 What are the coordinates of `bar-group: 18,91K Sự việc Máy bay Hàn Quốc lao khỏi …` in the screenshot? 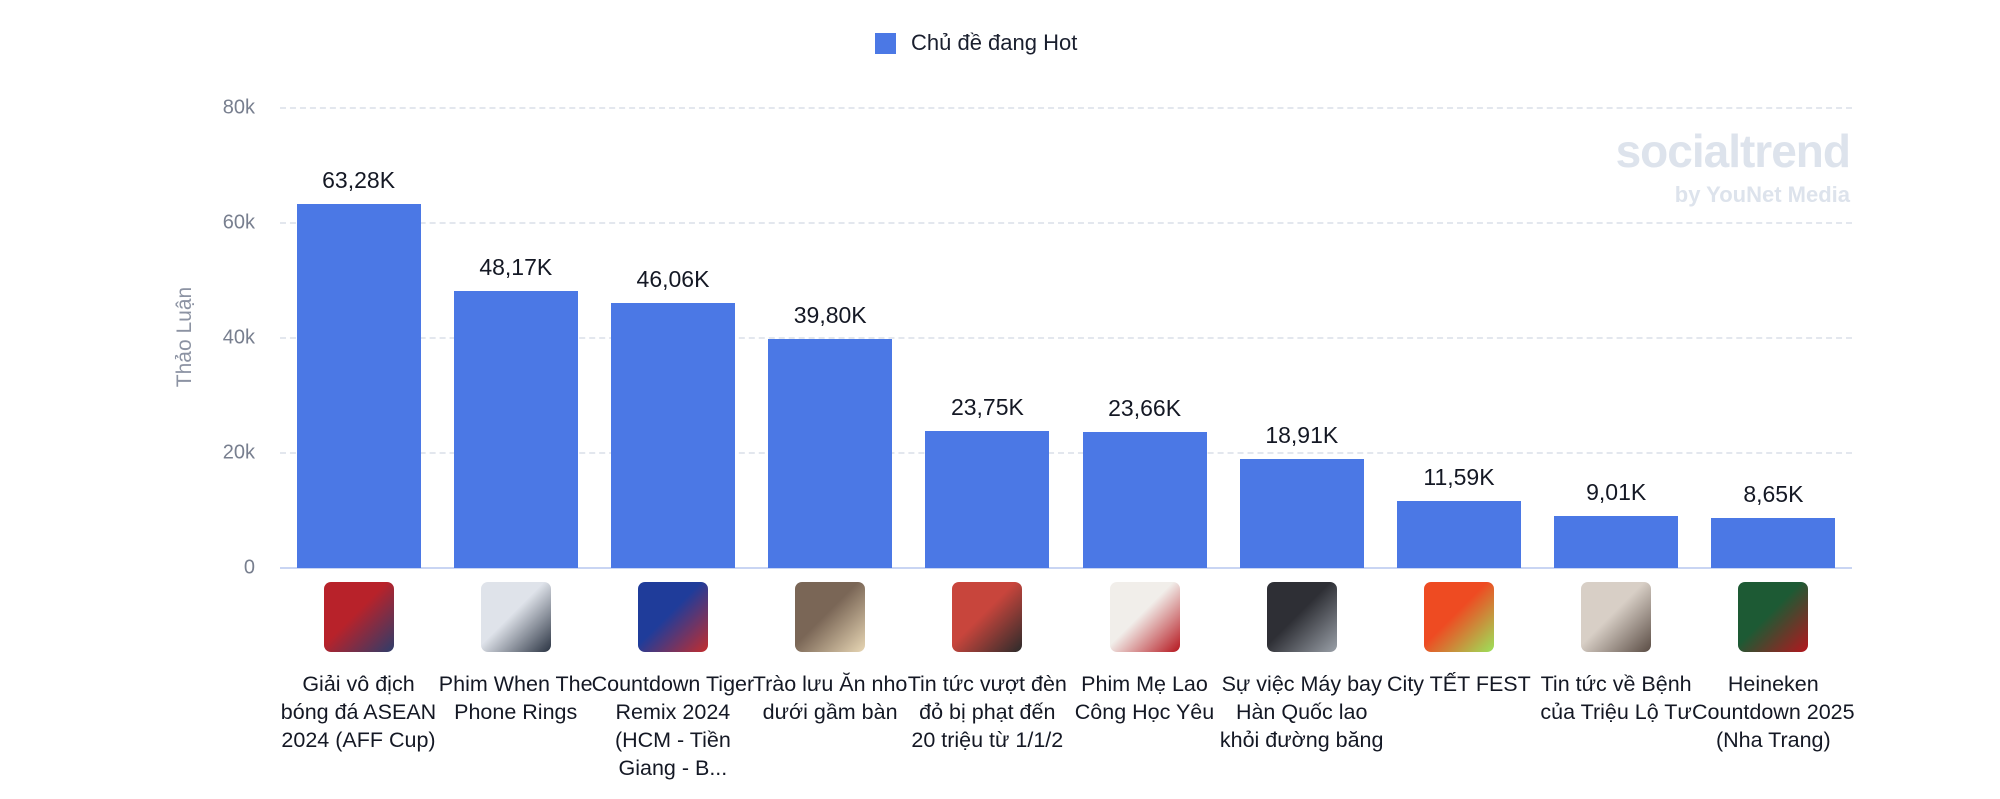 It's located at (1302, 399).